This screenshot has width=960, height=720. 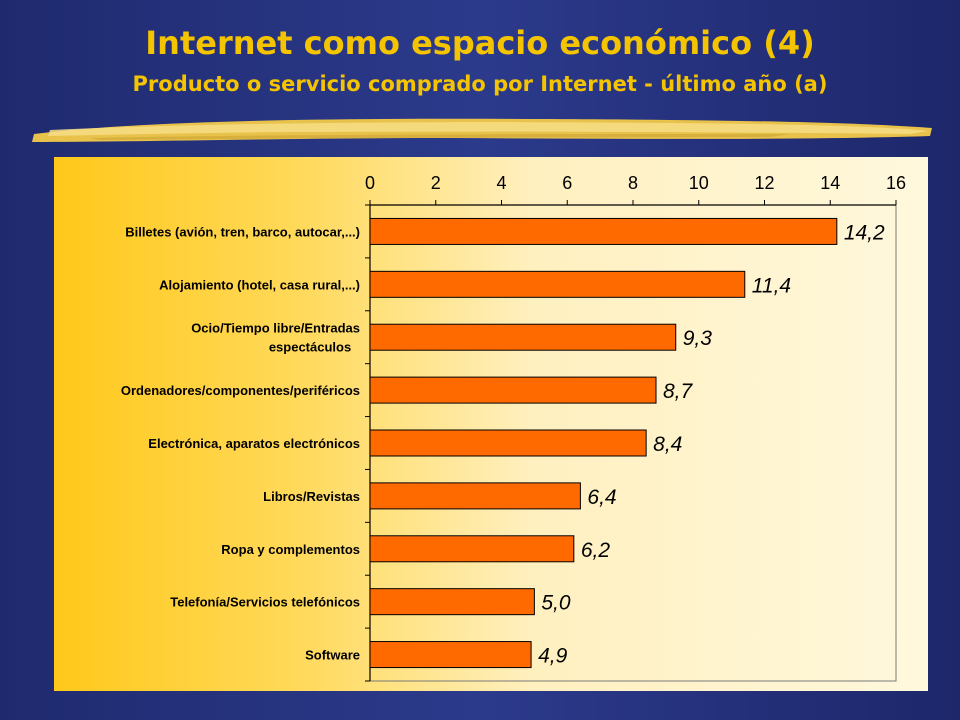 I want to click on x-tick-label: 14, so click(x=830, y=183).